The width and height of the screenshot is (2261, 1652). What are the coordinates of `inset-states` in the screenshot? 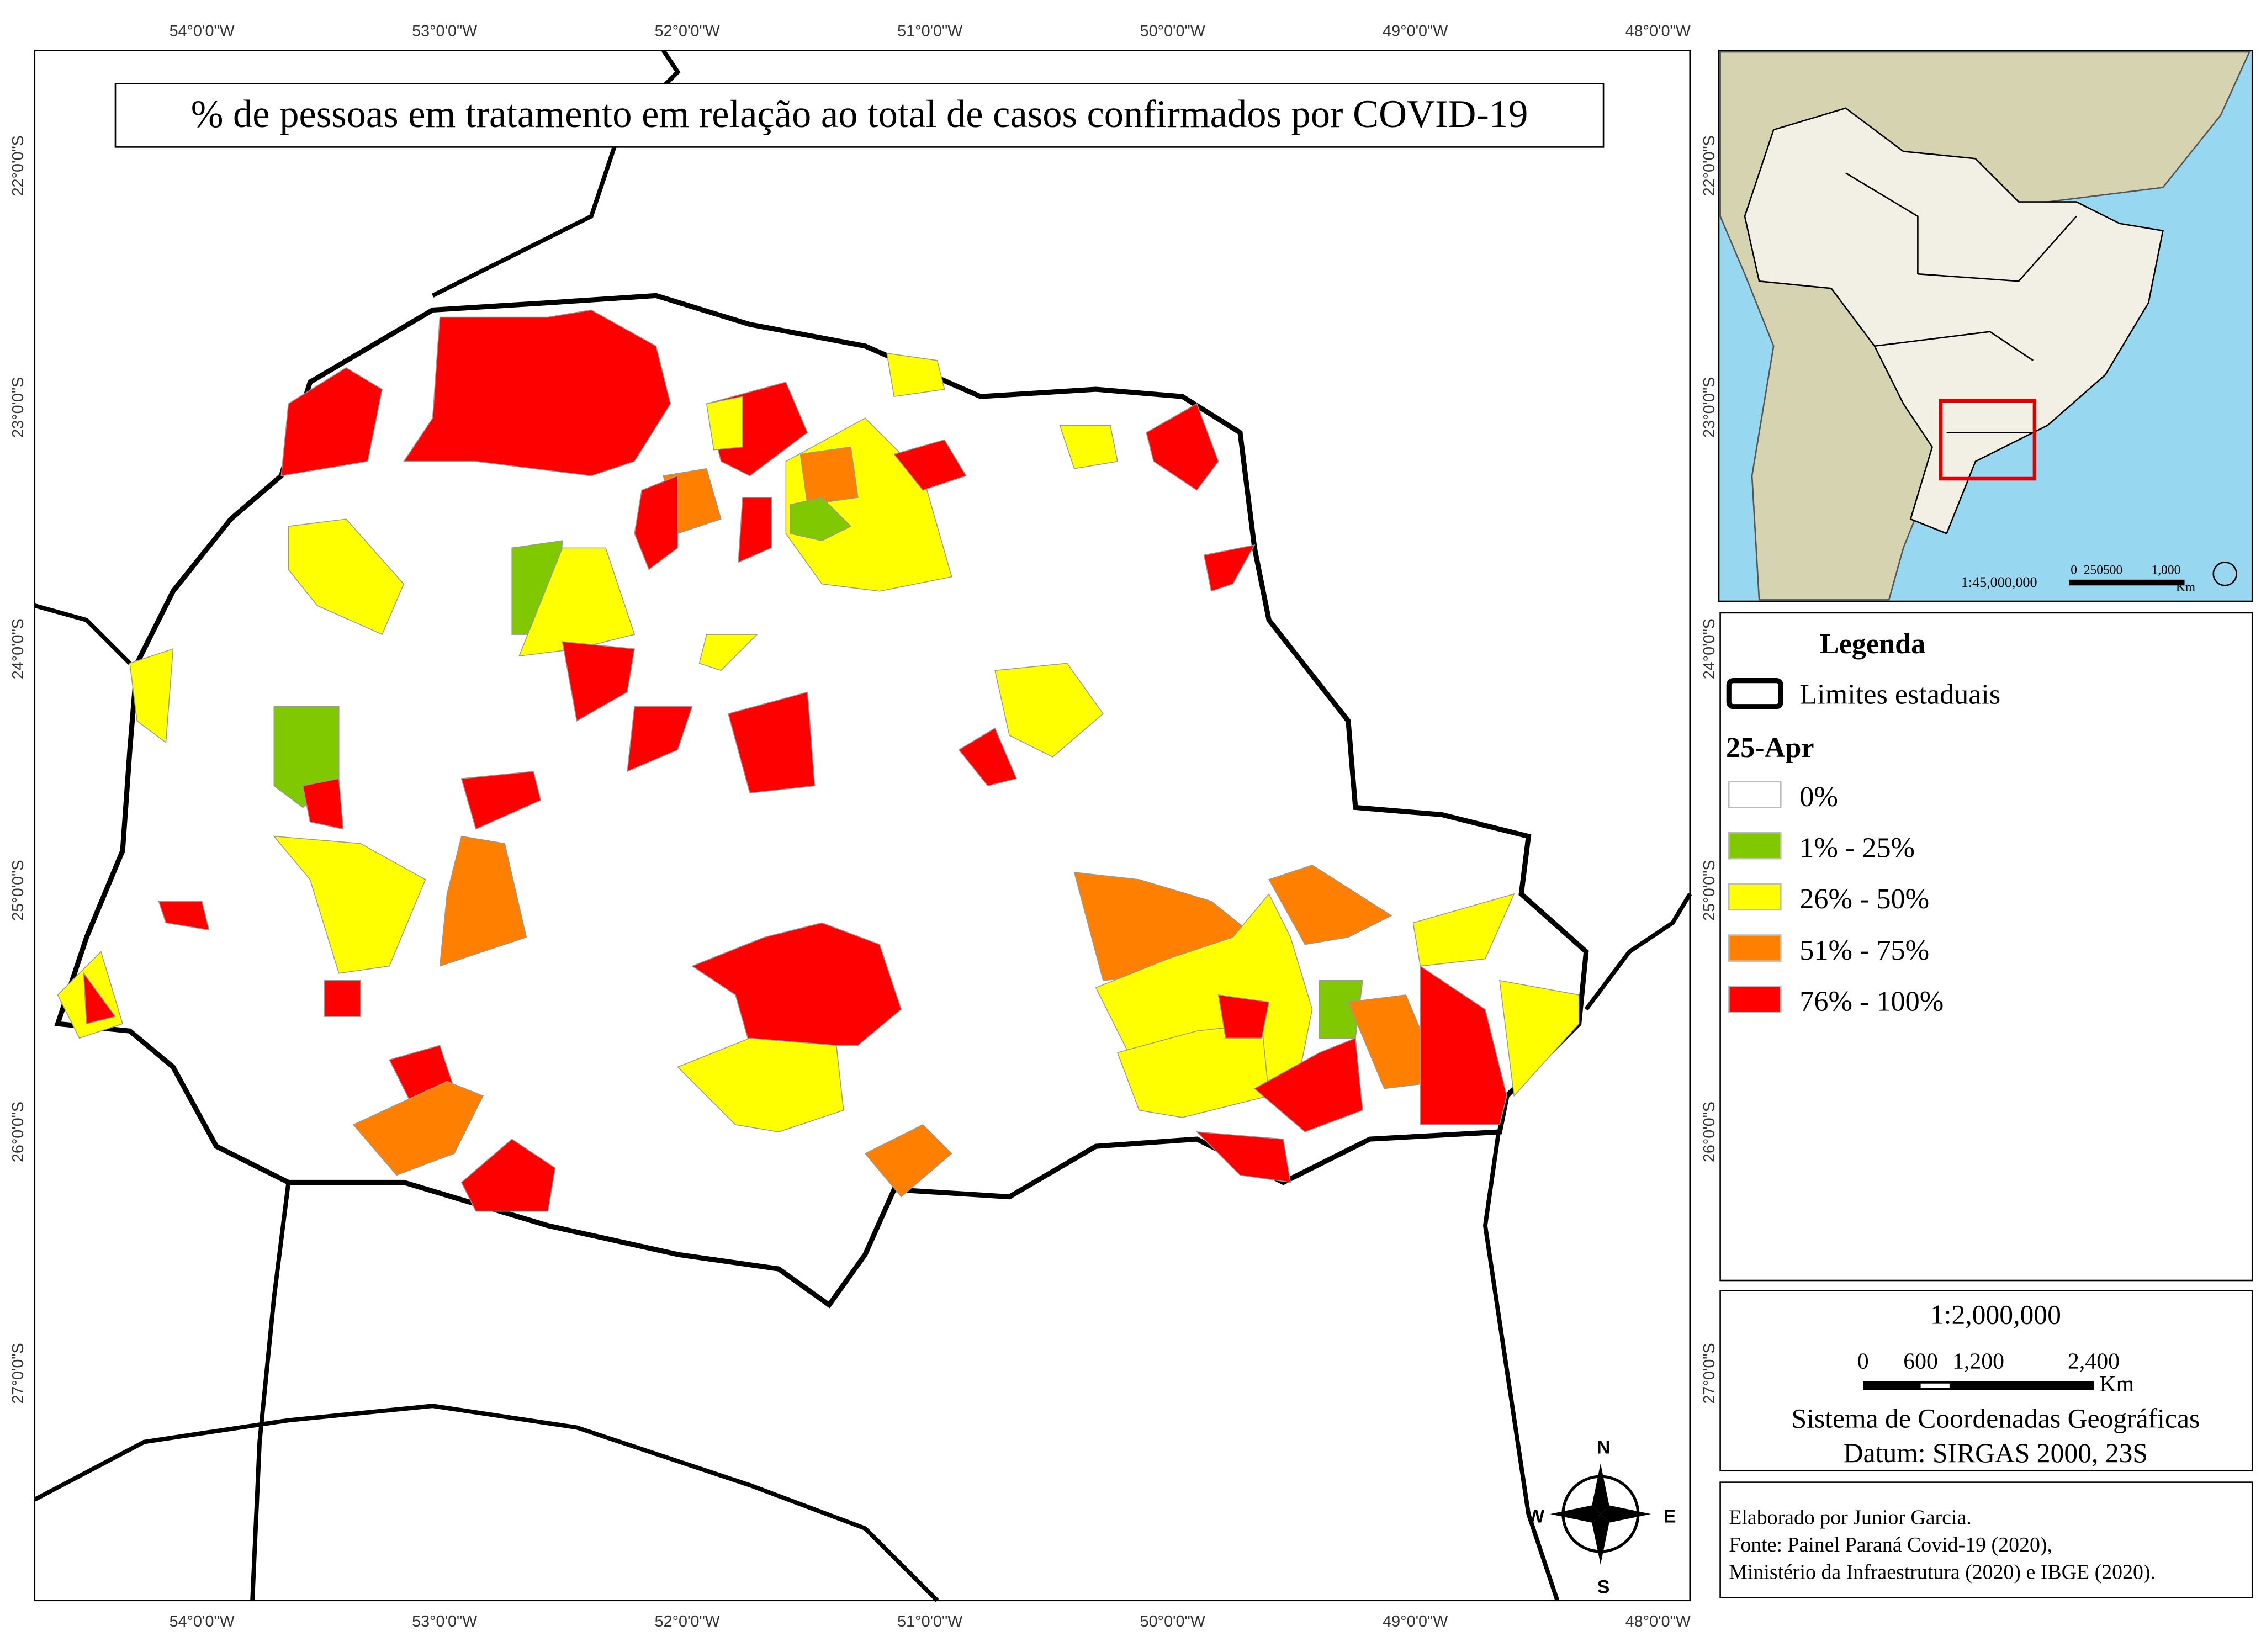 It's located at (1961, 302).